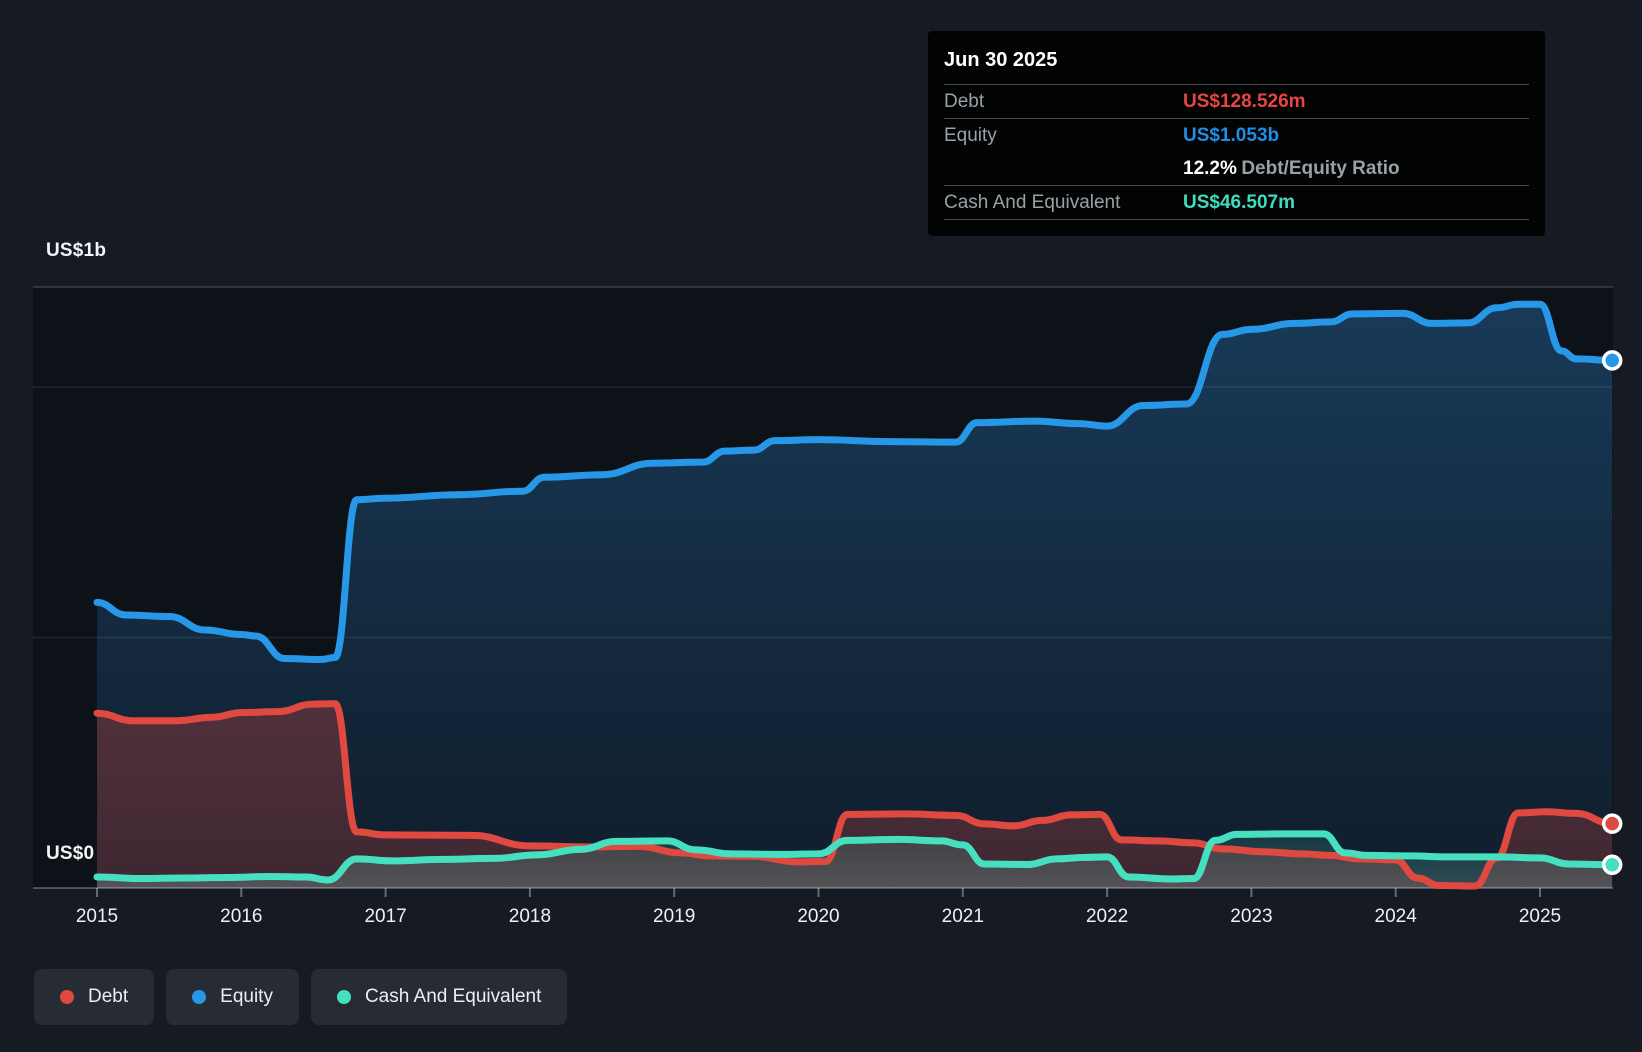 The width and height of the screenshot is (1642, 1052). I want to click on x-tick-label-2019: 2019, so click(674, 916).